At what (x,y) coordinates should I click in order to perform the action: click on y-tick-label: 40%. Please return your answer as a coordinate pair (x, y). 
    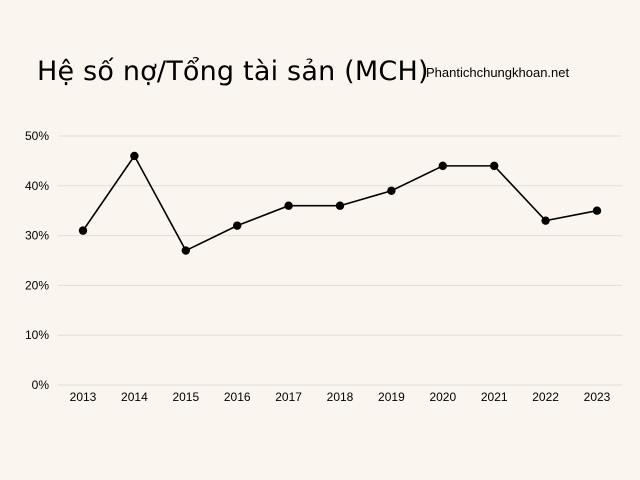
    Looking at the image, I should click on (37, 186).